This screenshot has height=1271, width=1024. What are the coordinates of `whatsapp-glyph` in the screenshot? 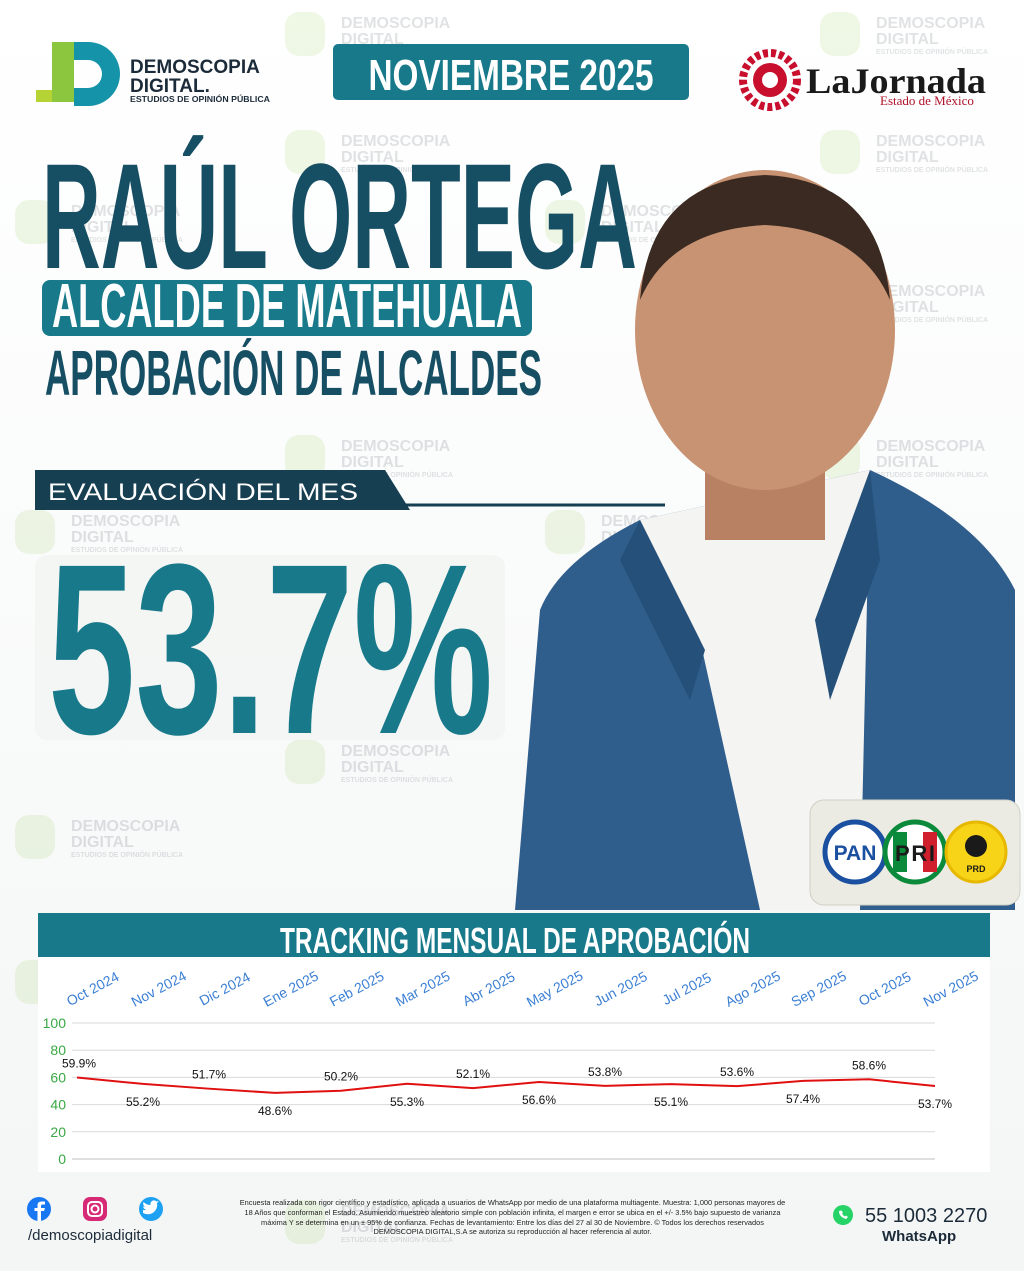 It's located at (843, 1214).